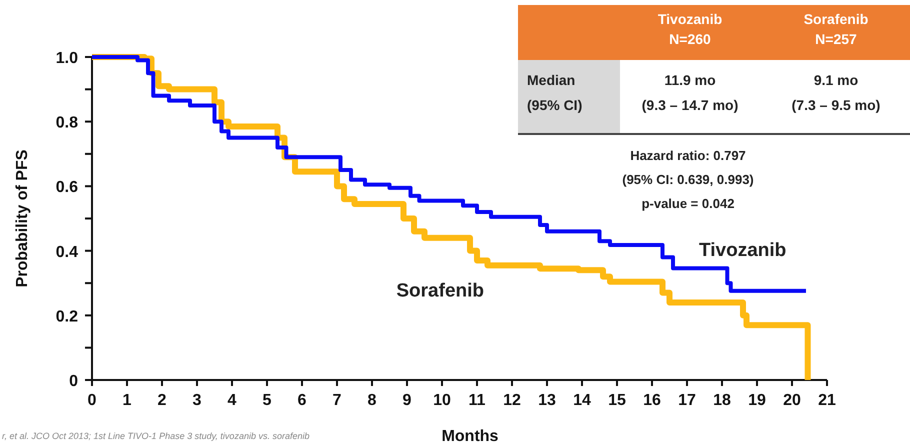  I want to click on x-tick-label: 13, so click(547, 400).